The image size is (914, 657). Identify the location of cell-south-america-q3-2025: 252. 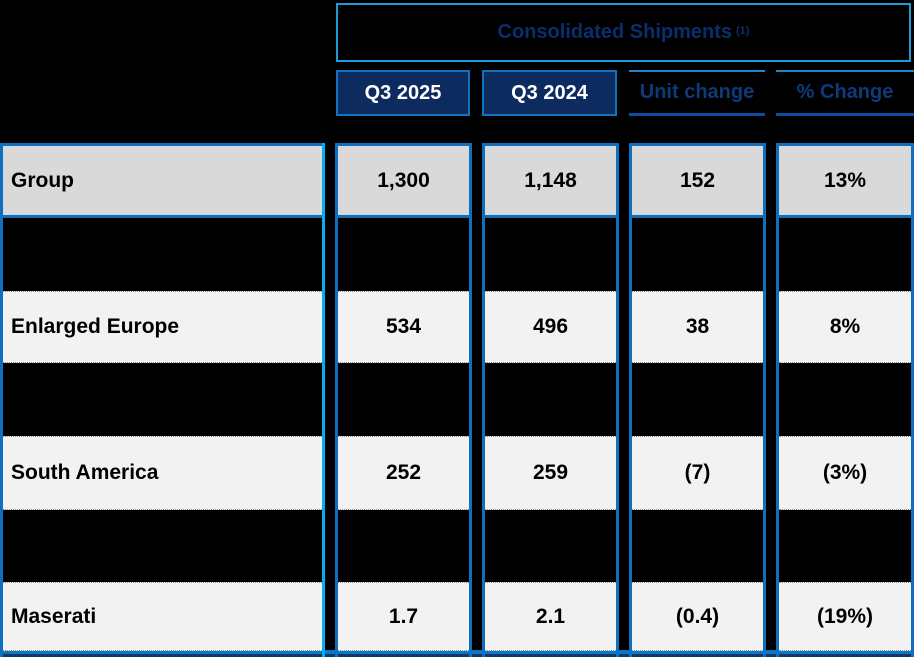
(403, 473).